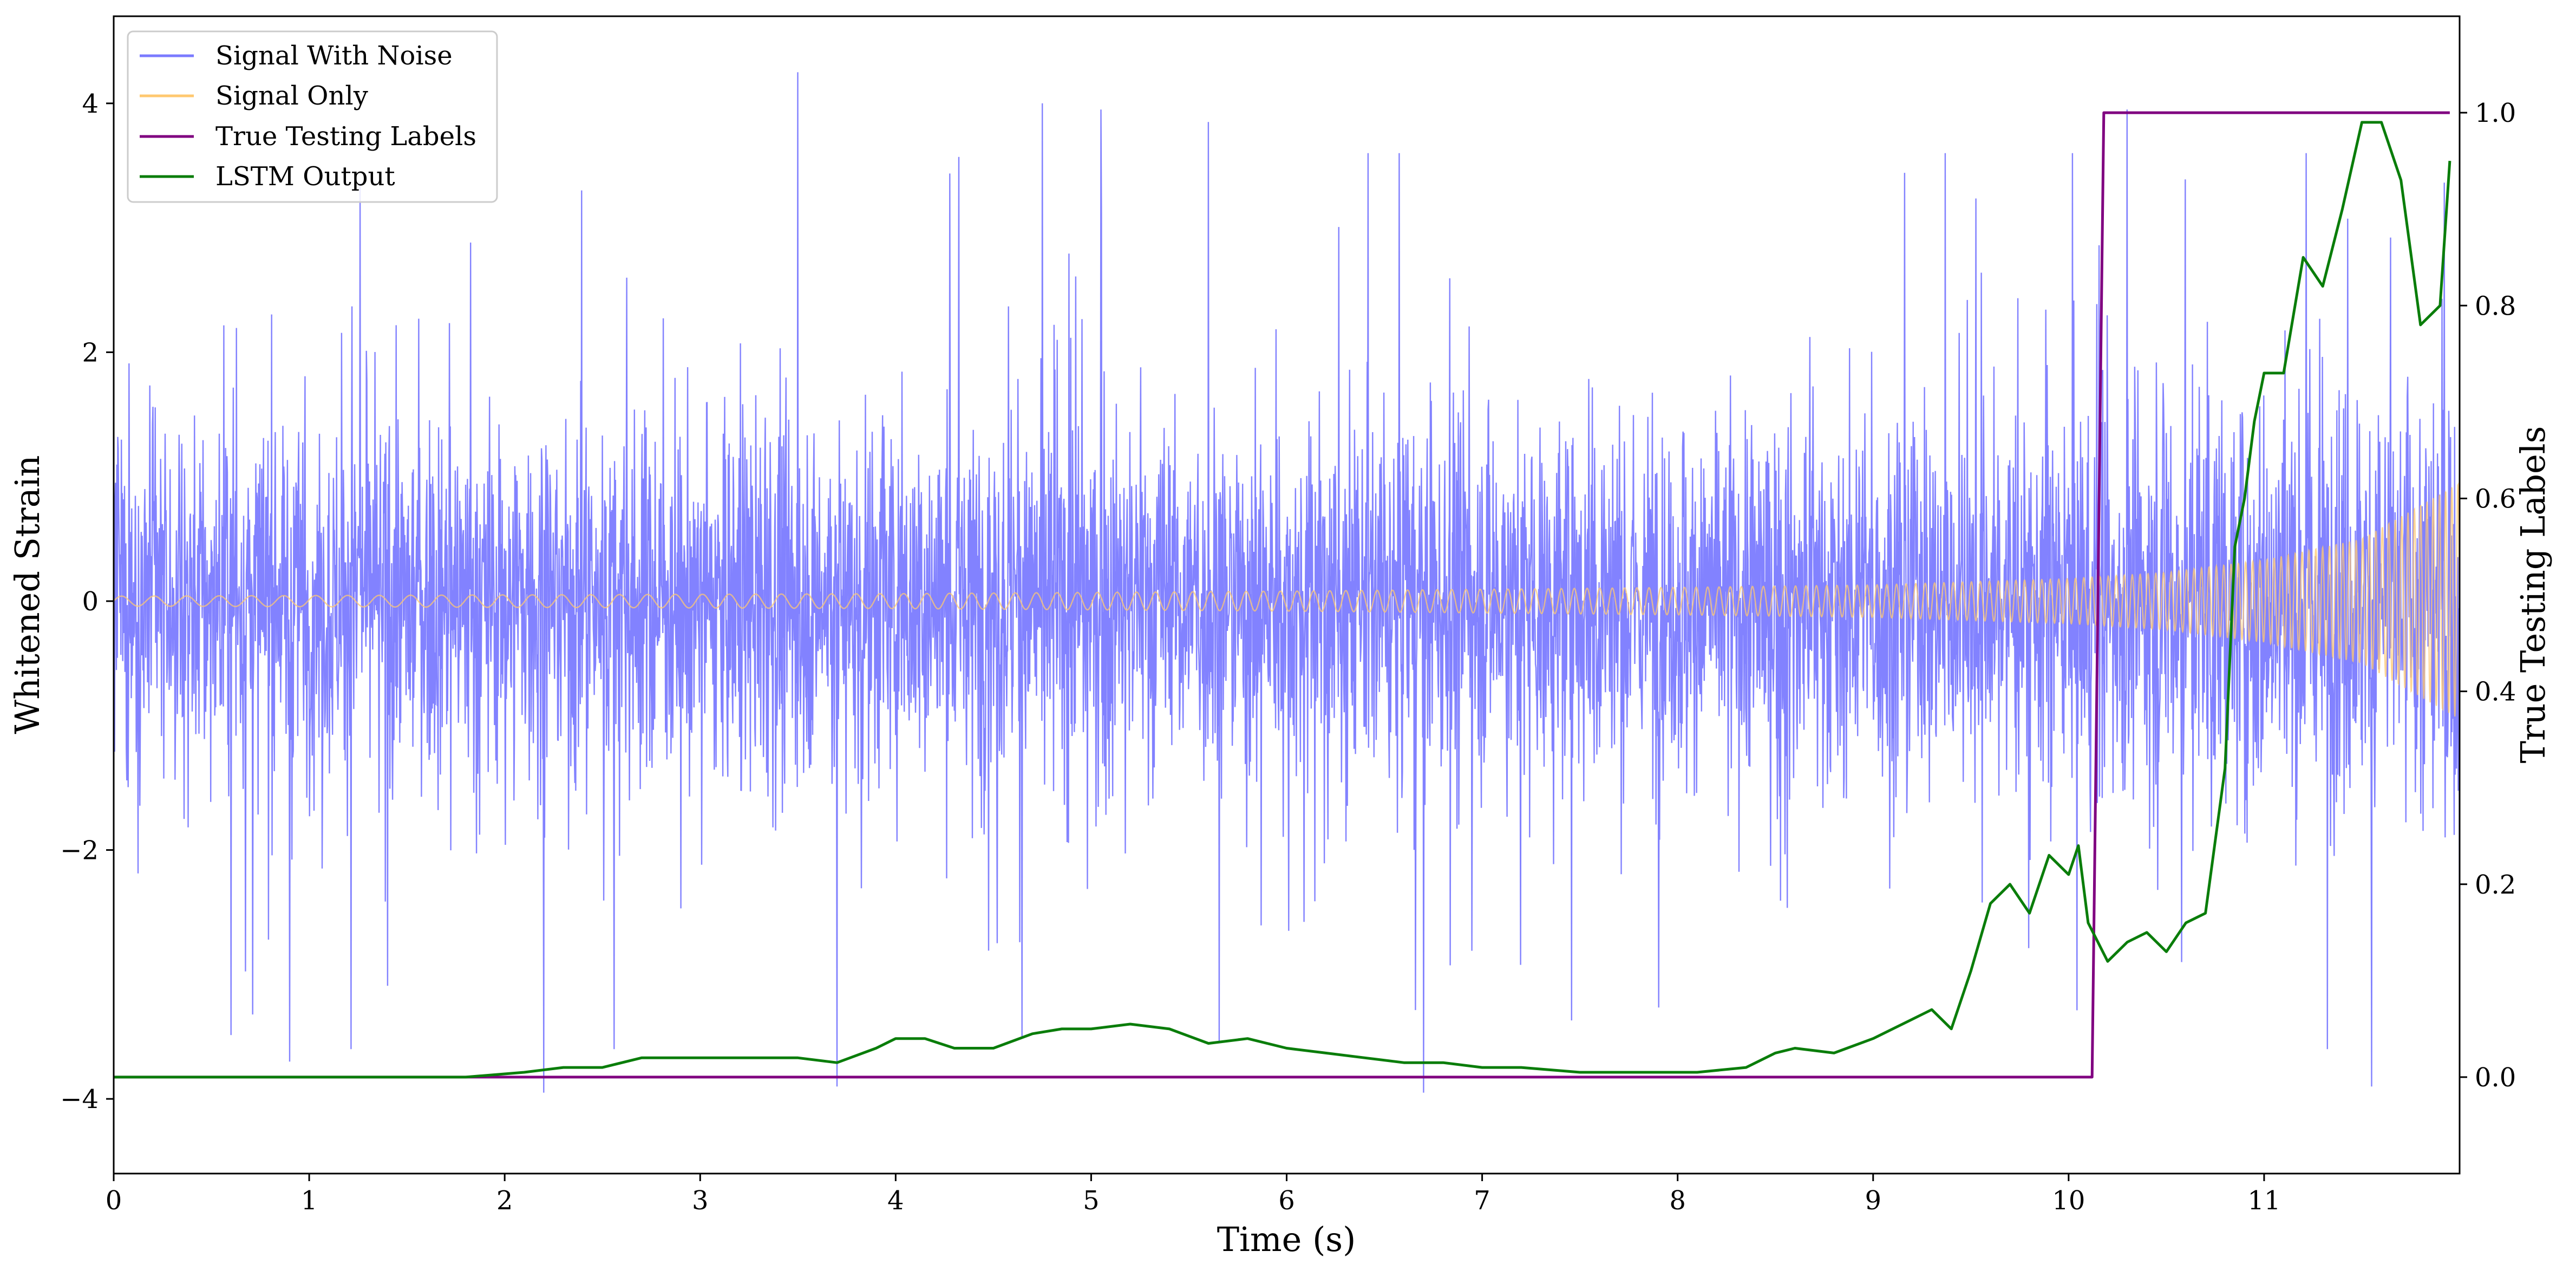 Image resolution: width=2576 pixels, height=1277 pixels. Describe the element at coordinates (1482, 1200) in the screenshot. I see `x-tick-label: 7` at that location.